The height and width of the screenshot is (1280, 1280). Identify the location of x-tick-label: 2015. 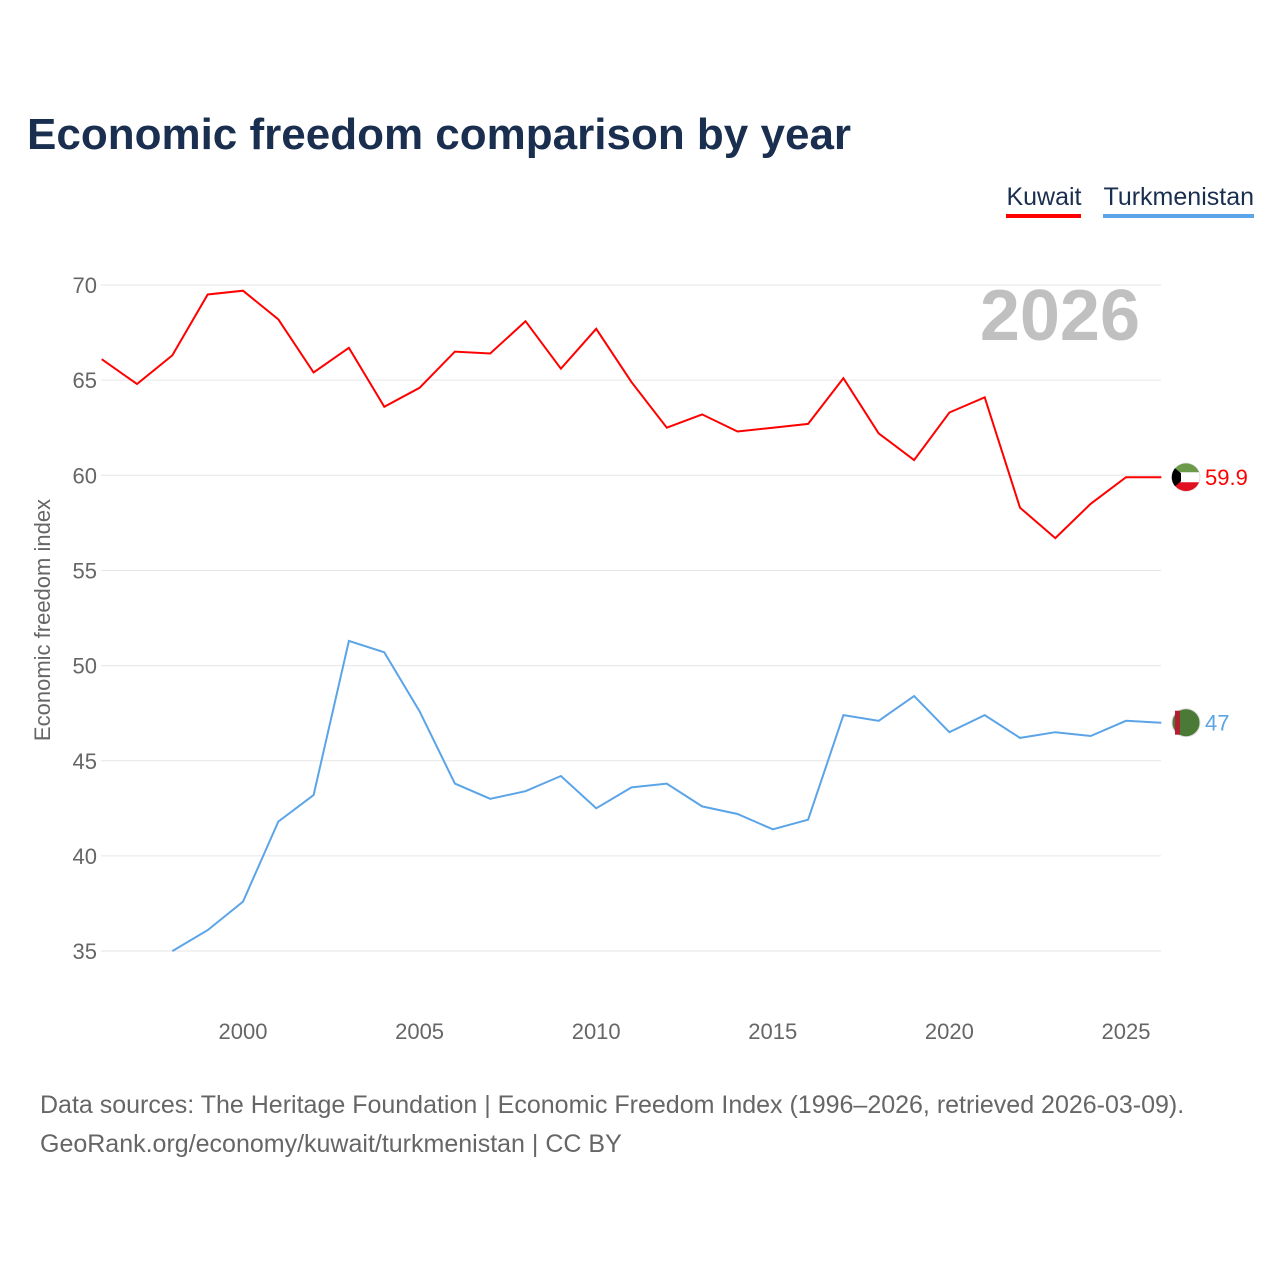
(772, 1031).